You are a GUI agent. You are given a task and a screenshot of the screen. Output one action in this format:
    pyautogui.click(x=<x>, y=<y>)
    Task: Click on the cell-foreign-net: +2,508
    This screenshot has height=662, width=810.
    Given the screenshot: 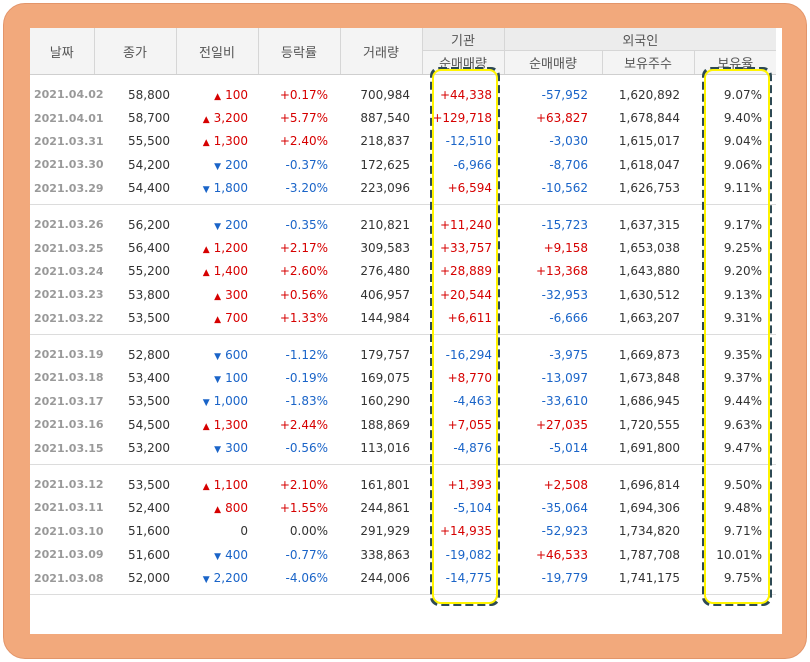 What is the action you would take?
    pyautogui.click(x=565, y=484)
    